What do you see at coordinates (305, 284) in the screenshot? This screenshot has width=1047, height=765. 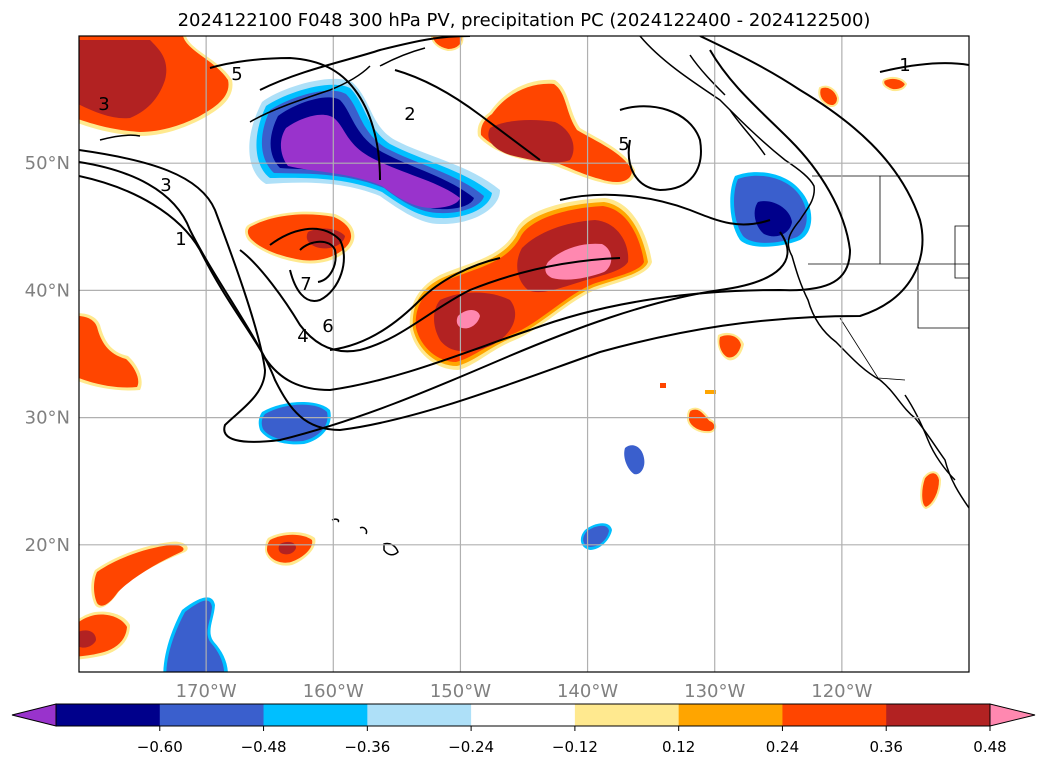 I see `contour-label: 7` at bounding box center [305, 284].